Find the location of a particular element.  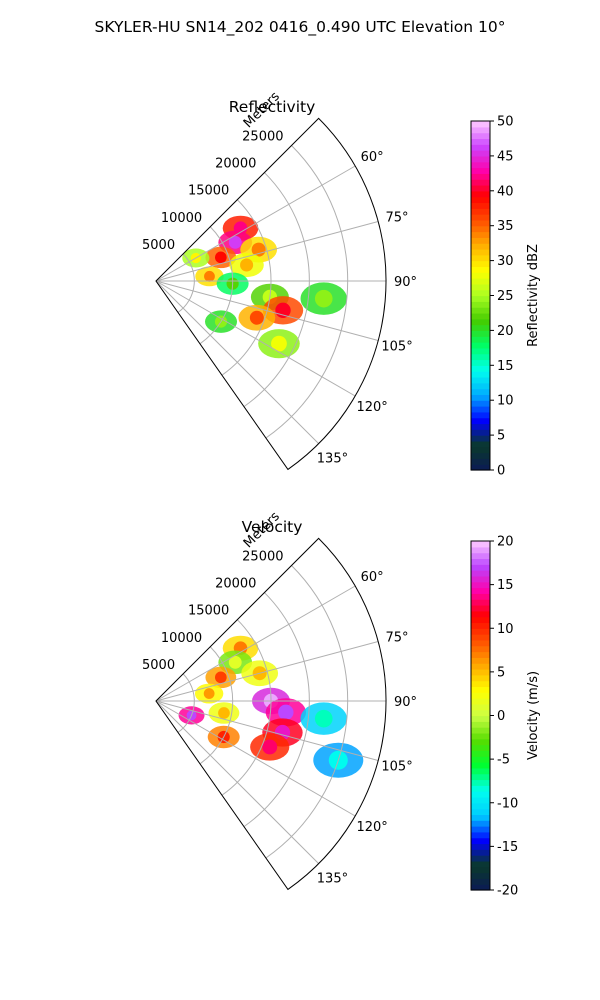

azimuth-tick-label: 120° is located at coordinates (371, 407).